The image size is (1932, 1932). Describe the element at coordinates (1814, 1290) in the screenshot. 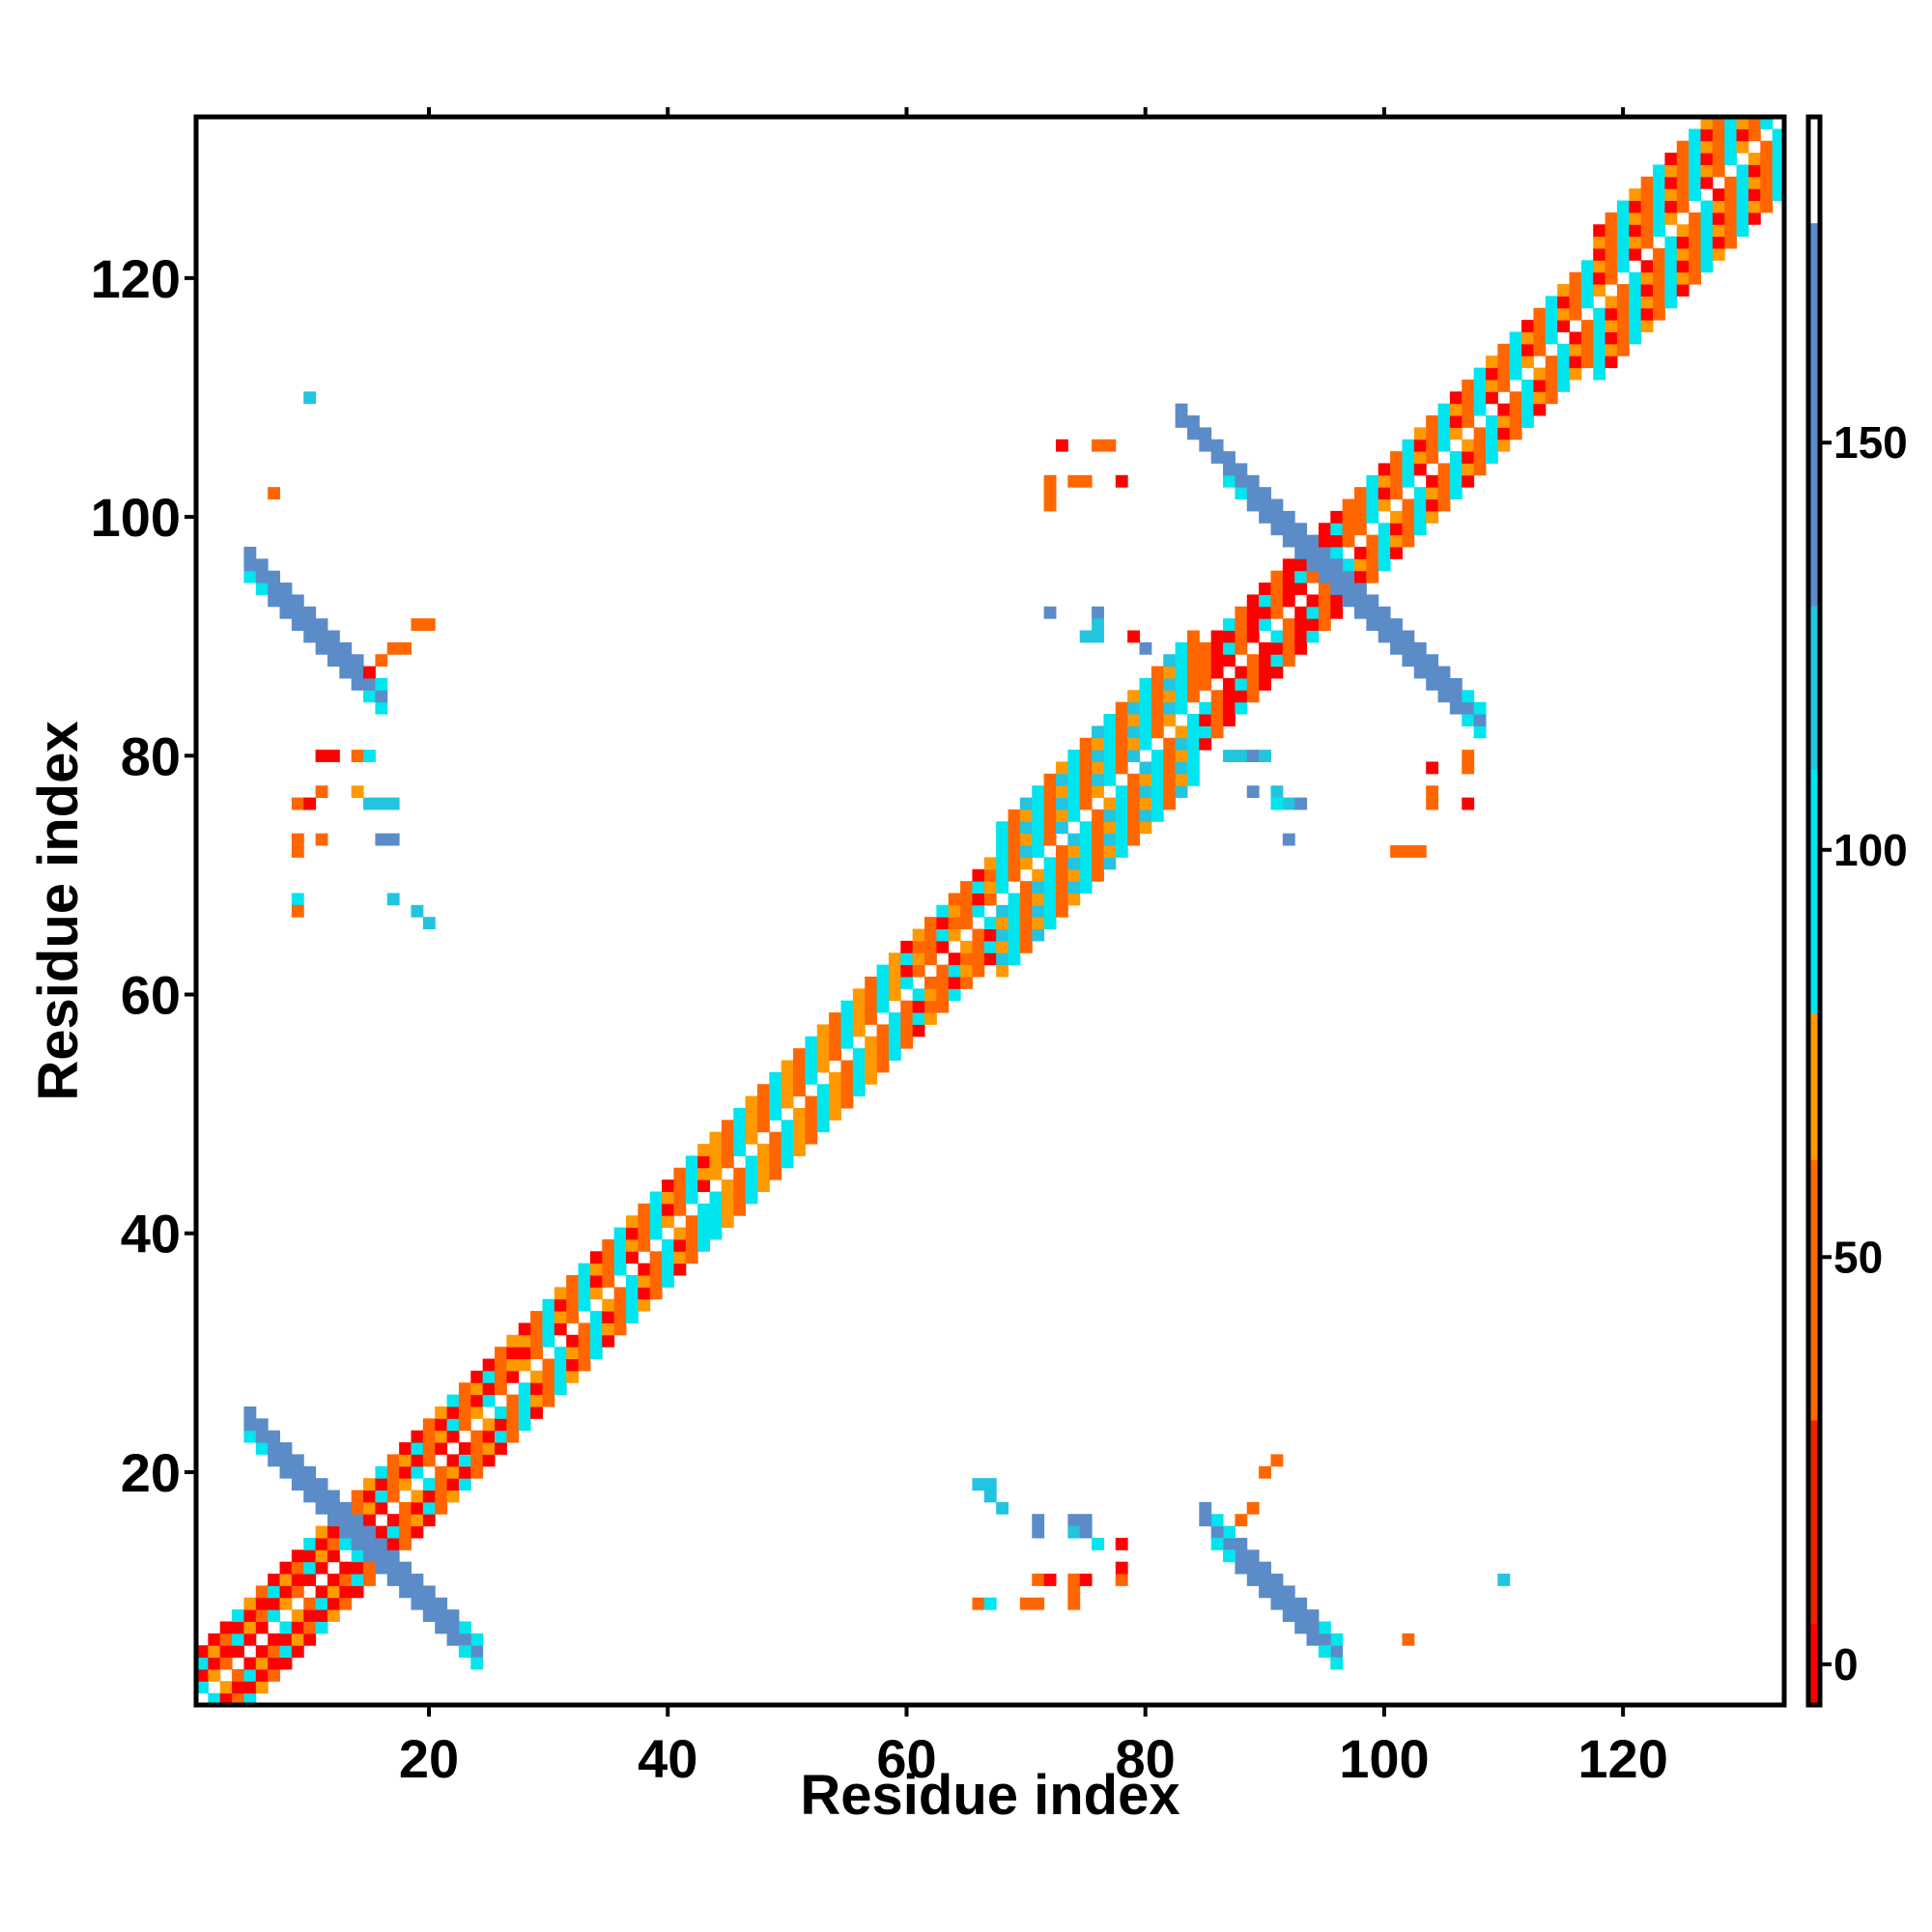

I see `colorbar-segment` at that location.